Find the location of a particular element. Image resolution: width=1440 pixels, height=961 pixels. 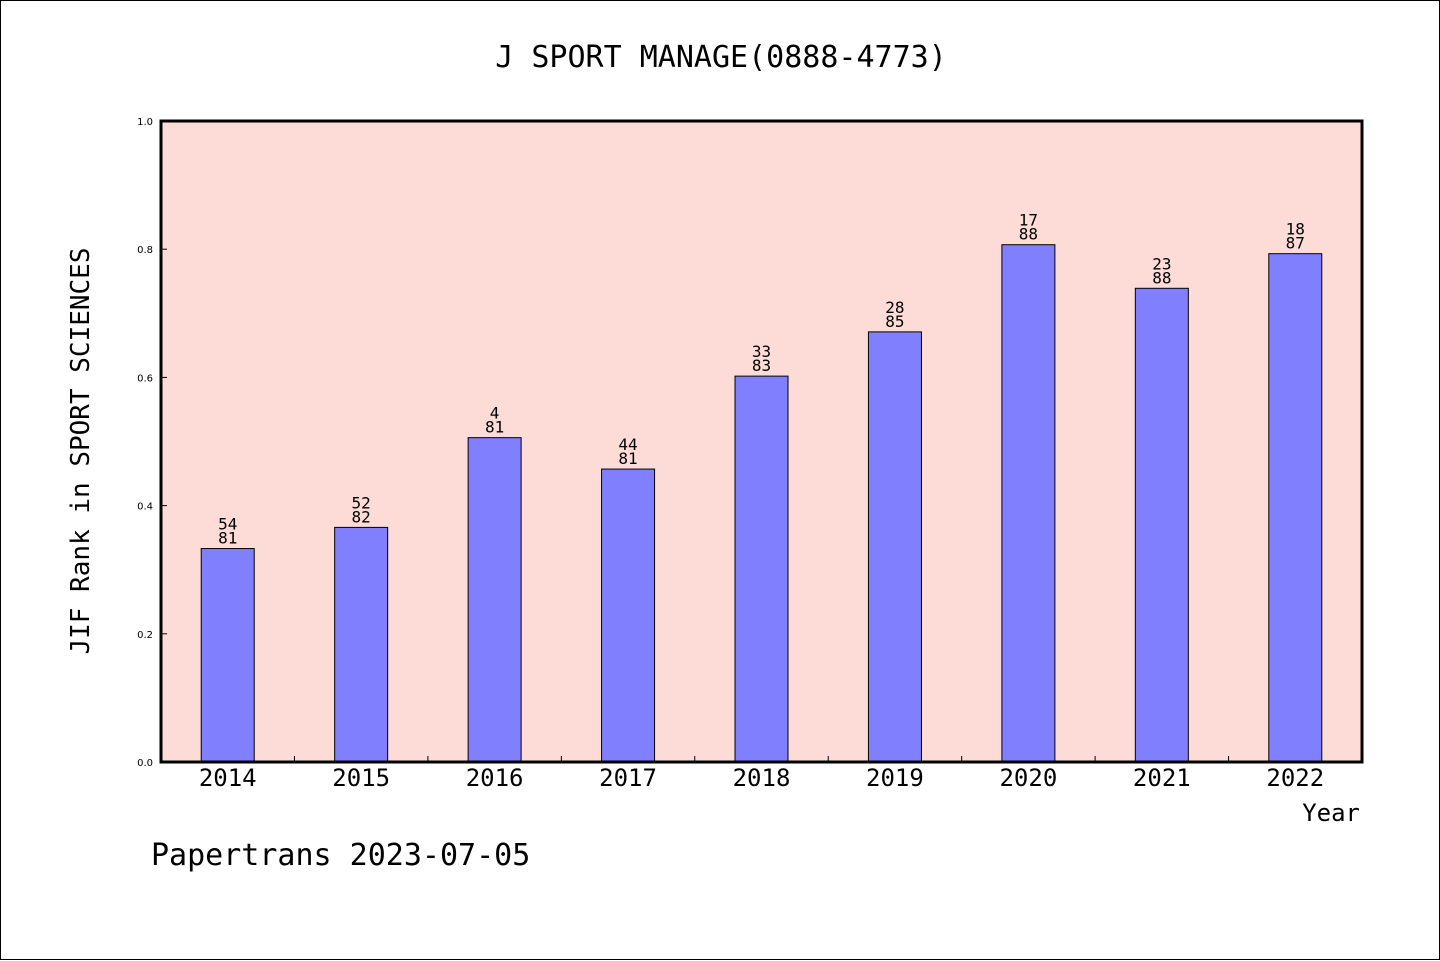

bar-2014 is located at coordinates (227, 655).